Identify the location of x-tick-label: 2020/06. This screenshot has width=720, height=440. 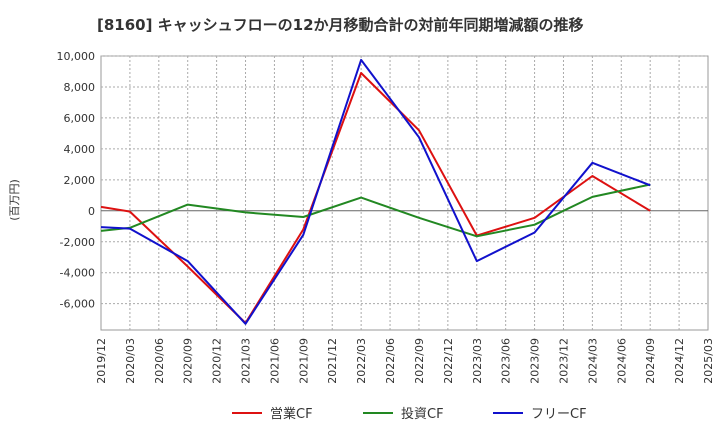
(159, 361).